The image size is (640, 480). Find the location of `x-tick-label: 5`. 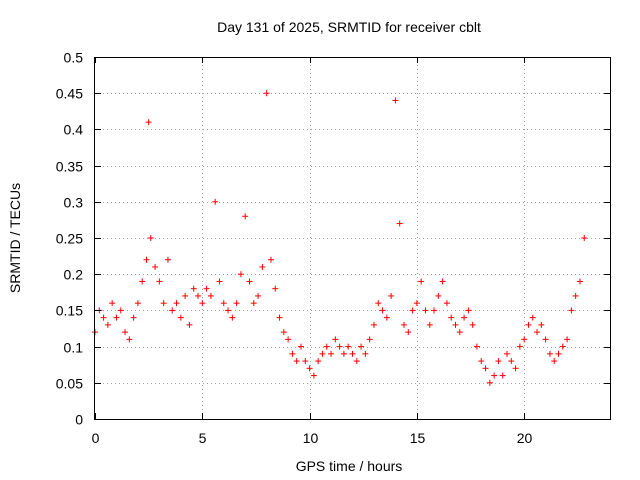

x-tick-label: 5 is located at coordinates (203, 438).